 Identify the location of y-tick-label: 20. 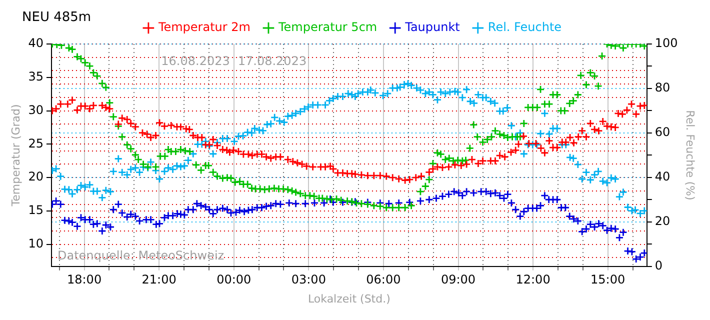
(36, 177).